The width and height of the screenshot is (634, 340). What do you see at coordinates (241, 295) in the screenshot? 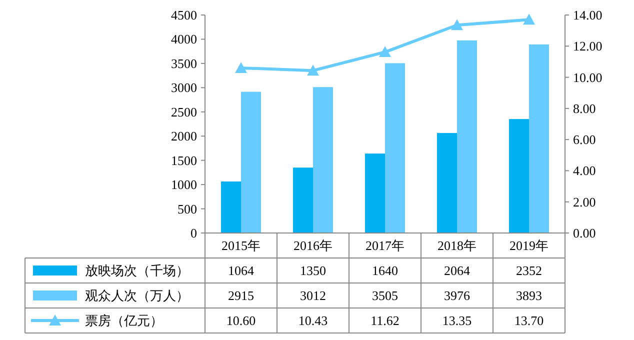
I see `data-label: 2915` at bounding box center [241, 295].